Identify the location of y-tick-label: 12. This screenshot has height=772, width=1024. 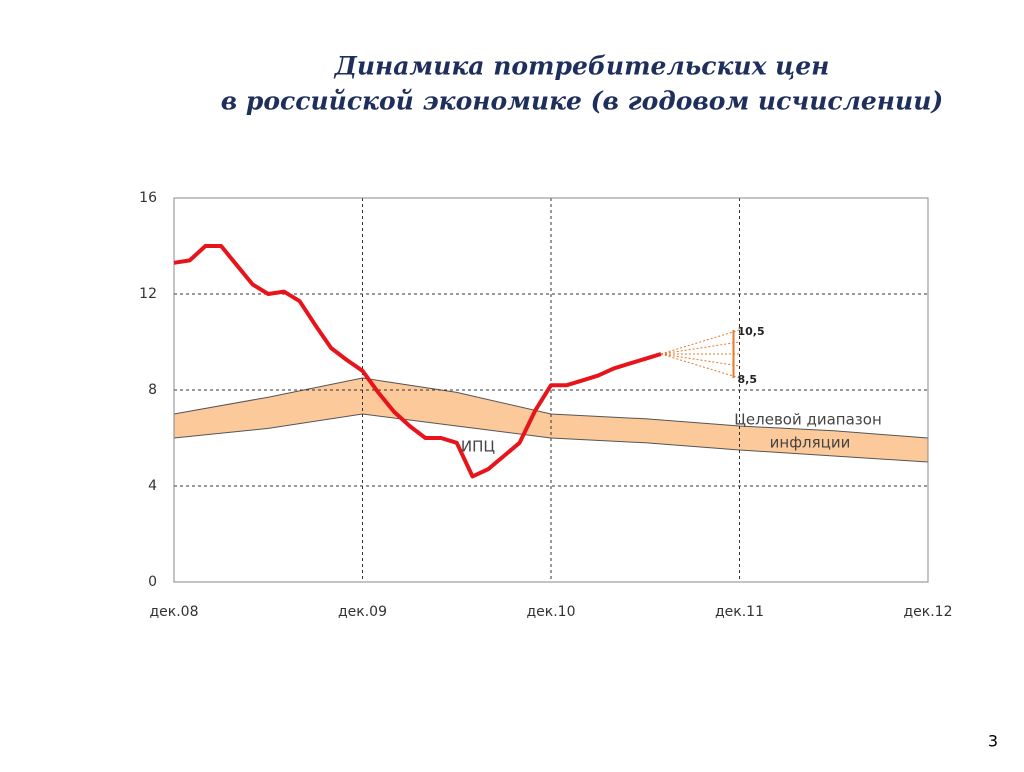
(148, 294).